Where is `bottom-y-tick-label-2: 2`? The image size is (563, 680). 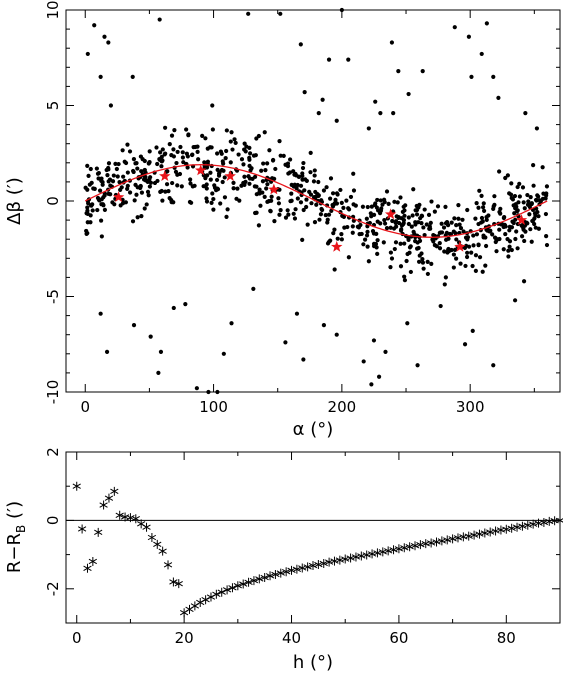
bottom-y-tick-label-2: 2 is located at coordinates (53, 452).